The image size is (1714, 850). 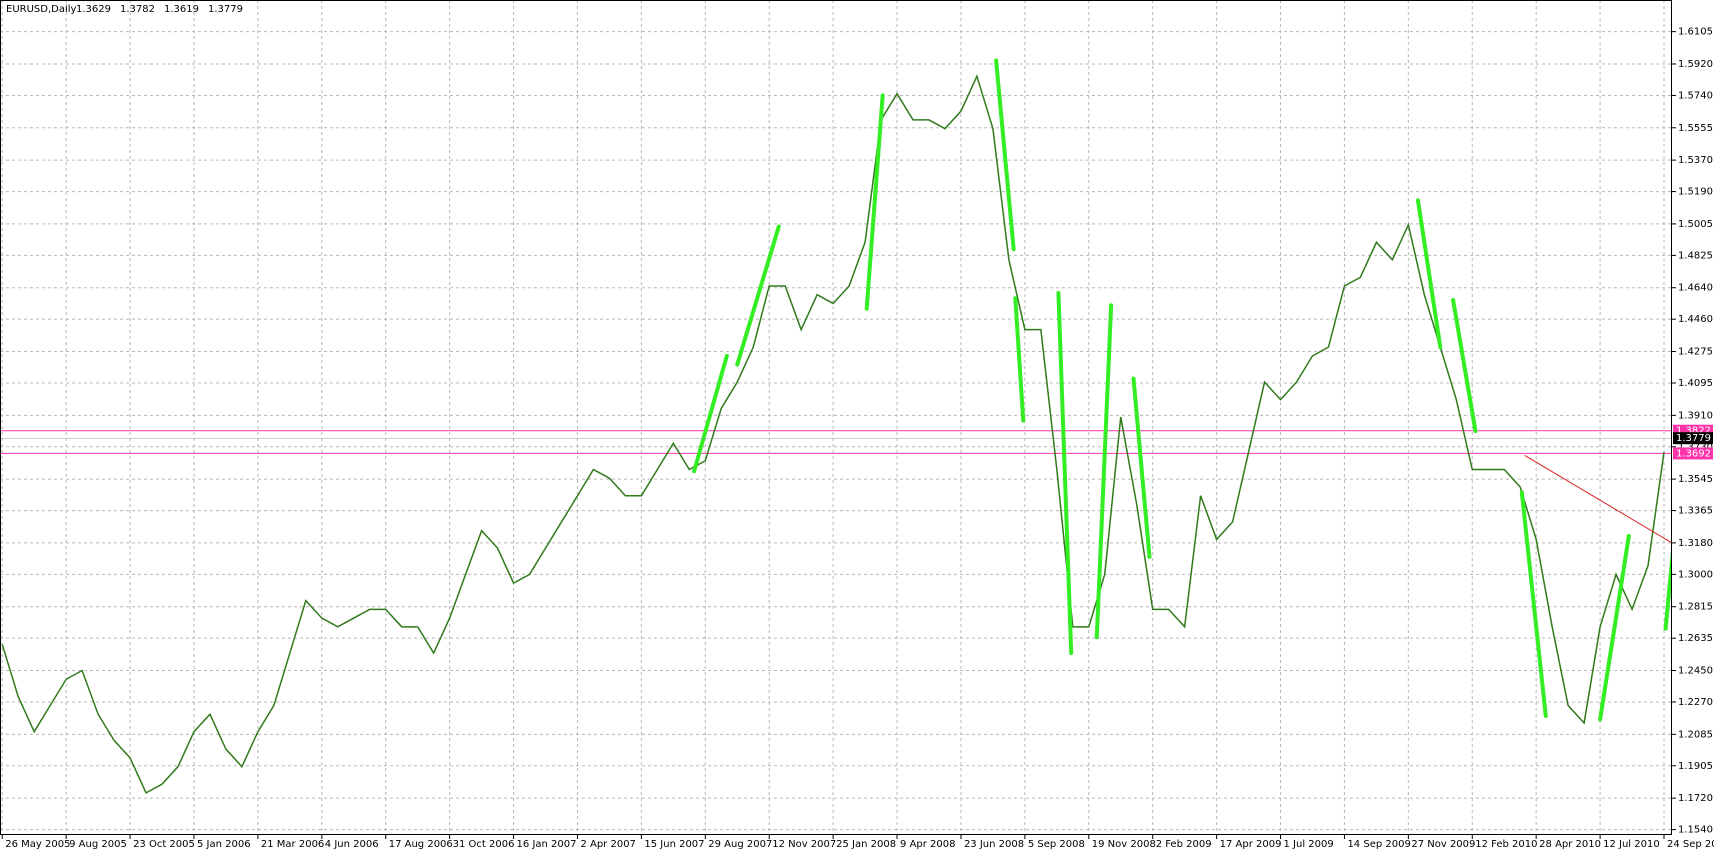 I want to click on x-tick-label: 2 Feb 2009, so click(x=1184, y=844).